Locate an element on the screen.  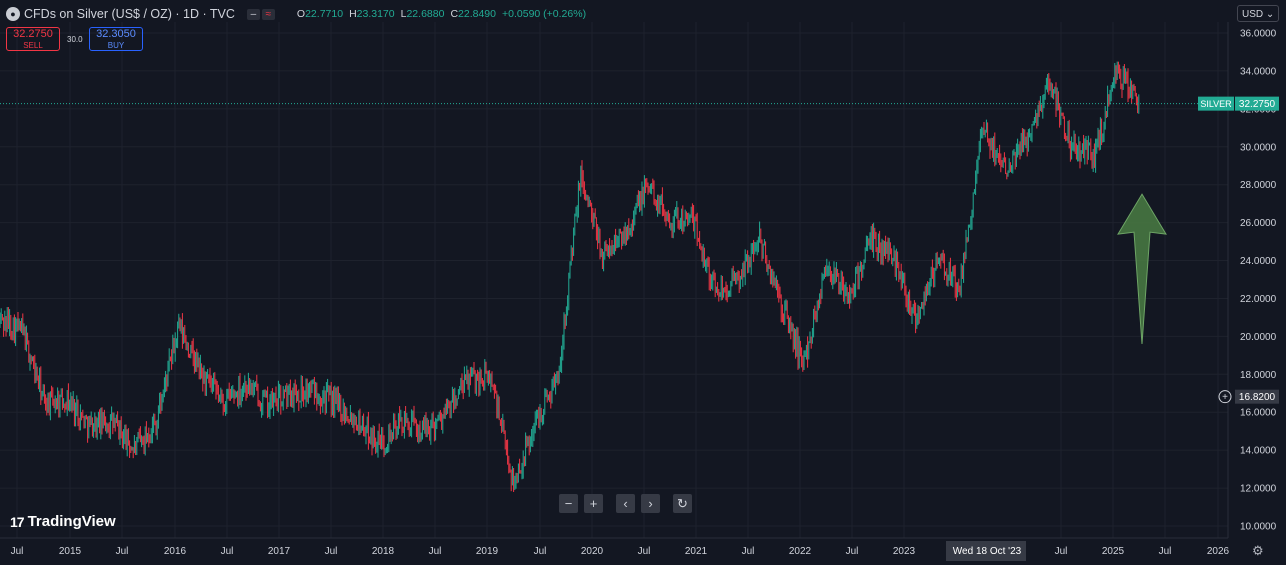
header-badges: – ≈ is located at coordinates (260, 14).